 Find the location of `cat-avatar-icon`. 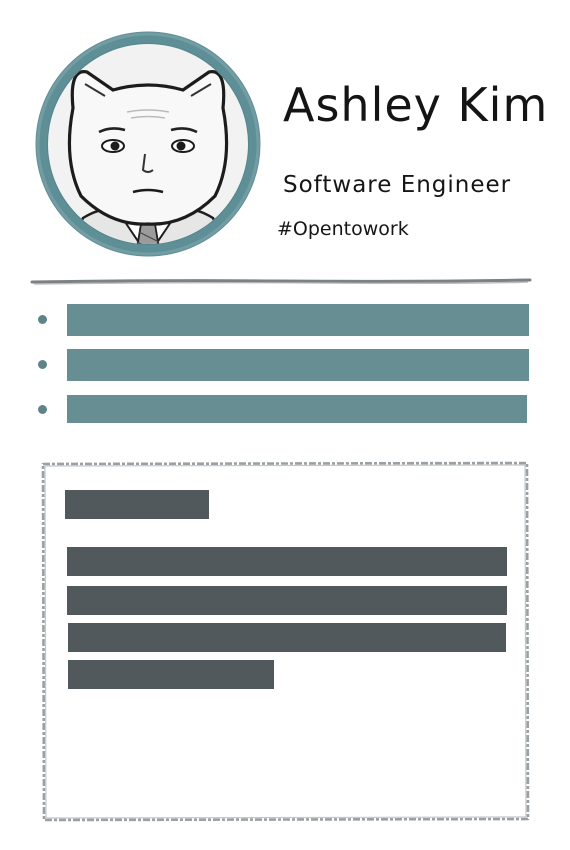

cat-avatar-icon is located at coordinates (148, 144).